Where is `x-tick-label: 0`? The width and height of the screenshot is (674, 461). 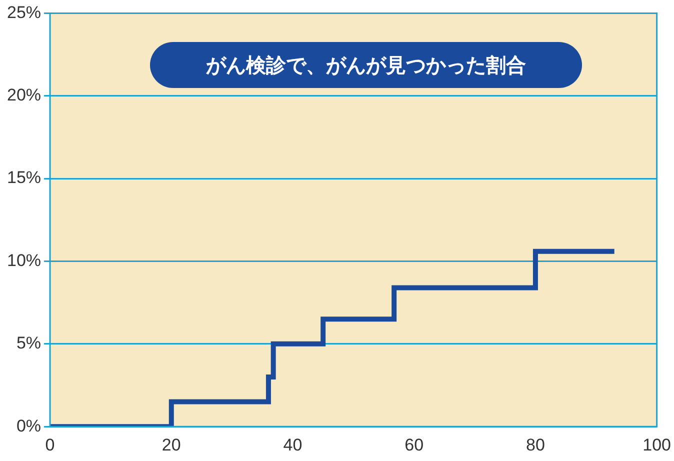
x-tick-label: 0 is located at coordinates (50, 444).